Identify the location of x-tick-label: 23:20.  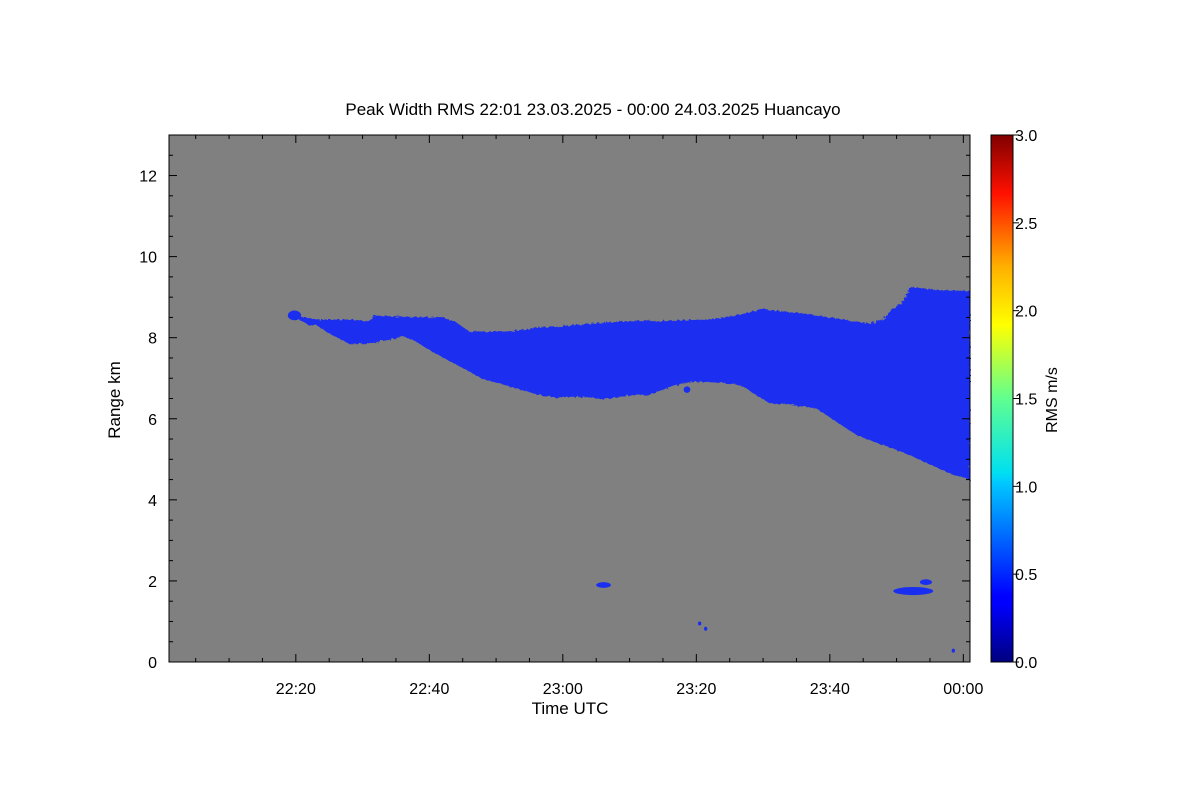
(696, 689).